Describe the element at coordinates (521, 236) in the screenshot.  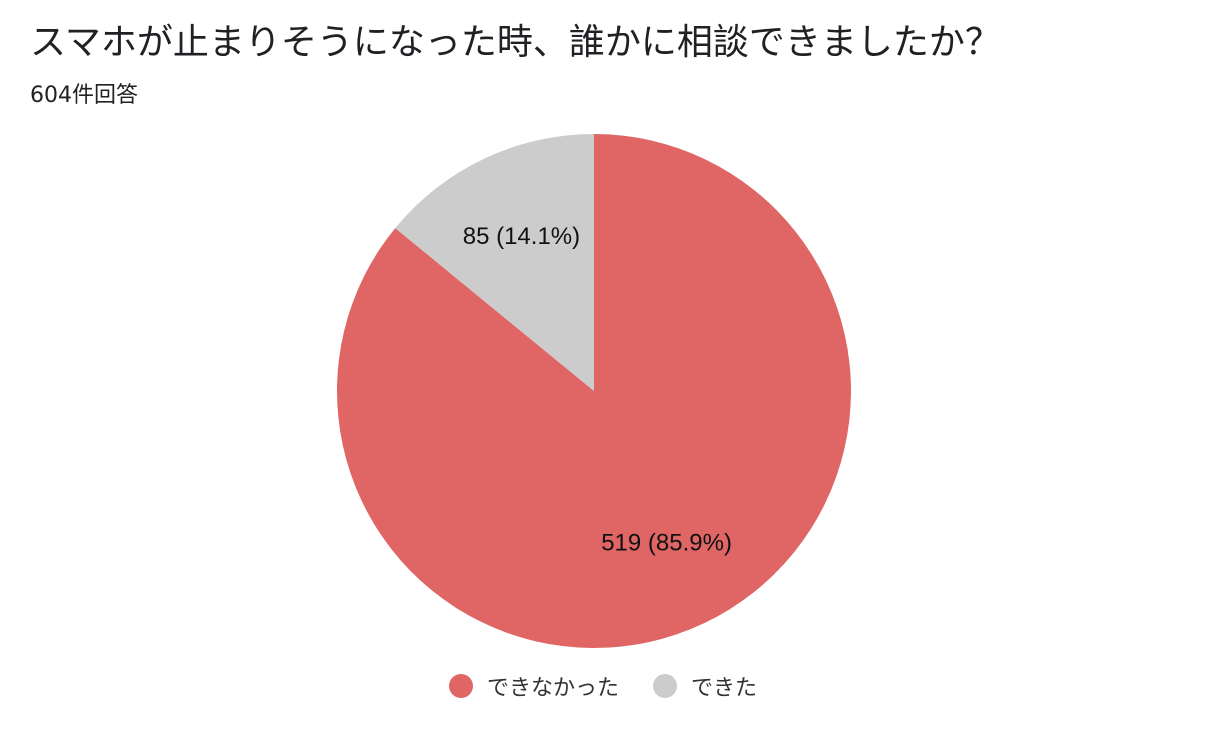
I see `slice-label-could: 85 (14.1%)` at that location.